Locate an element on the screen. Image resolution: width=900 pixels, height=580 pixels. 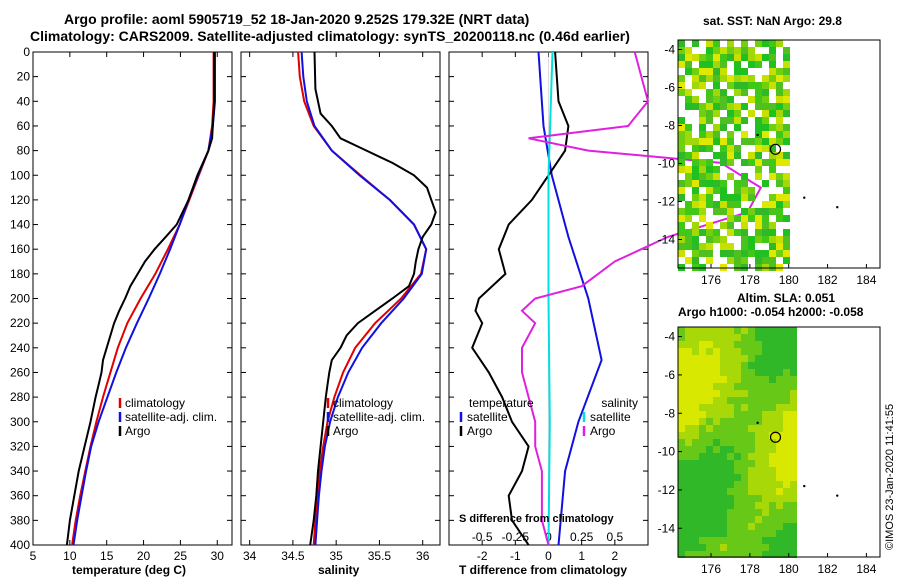
map-xtick-label: 178 is located at coordinates (750, 280).